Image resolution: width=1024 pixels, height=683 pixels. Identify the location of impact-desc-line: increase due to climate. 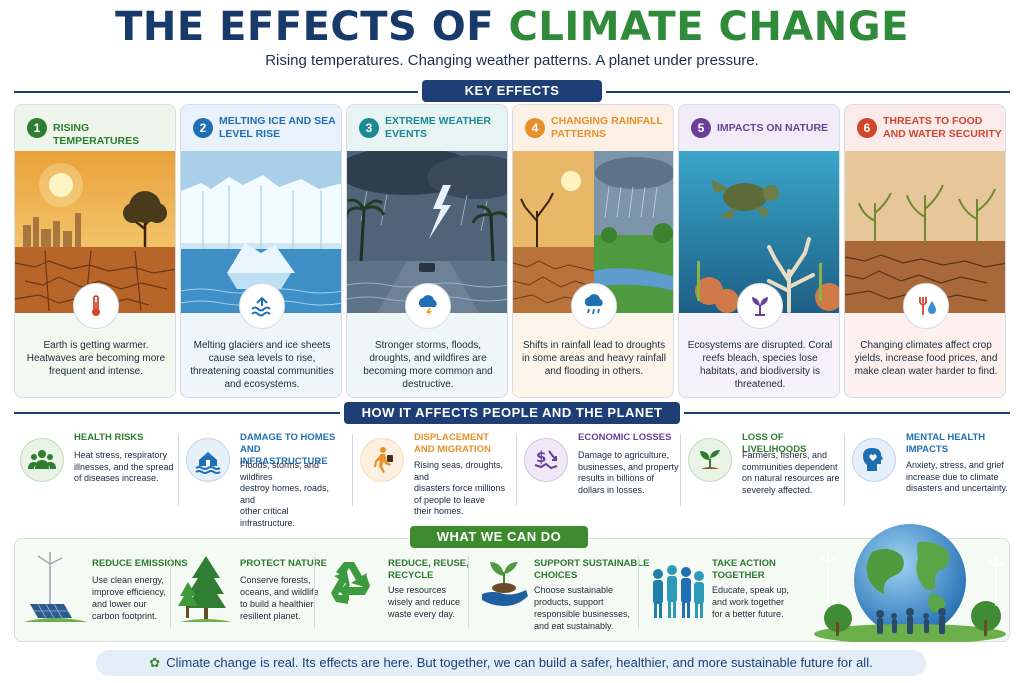
(952, 476).